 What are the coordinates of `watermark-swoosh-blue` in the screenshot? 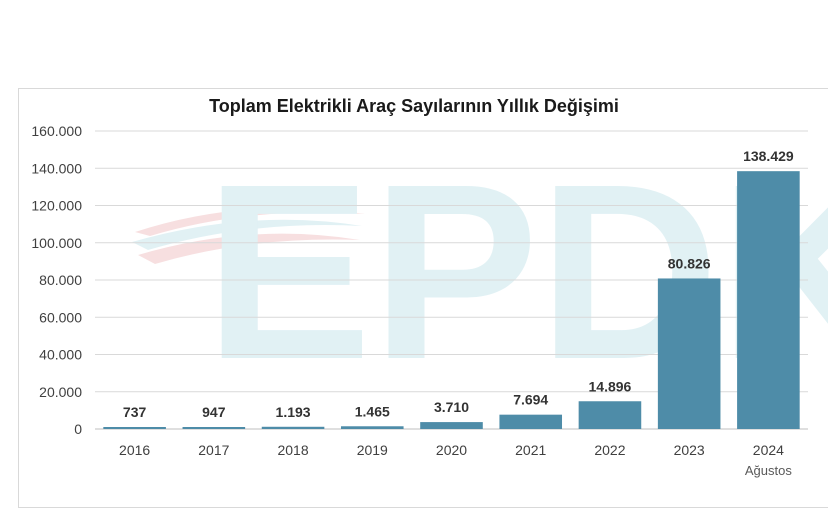 It's located at (247, 234).